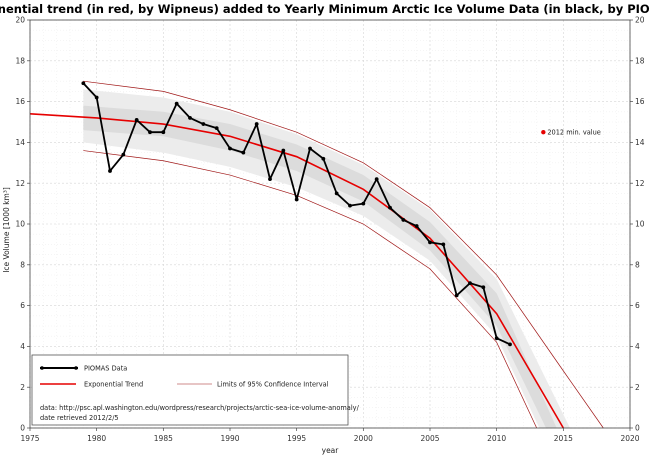 The image size is (650, 457). I want to click on y-tick-label-left: 10, so click(20, 224).